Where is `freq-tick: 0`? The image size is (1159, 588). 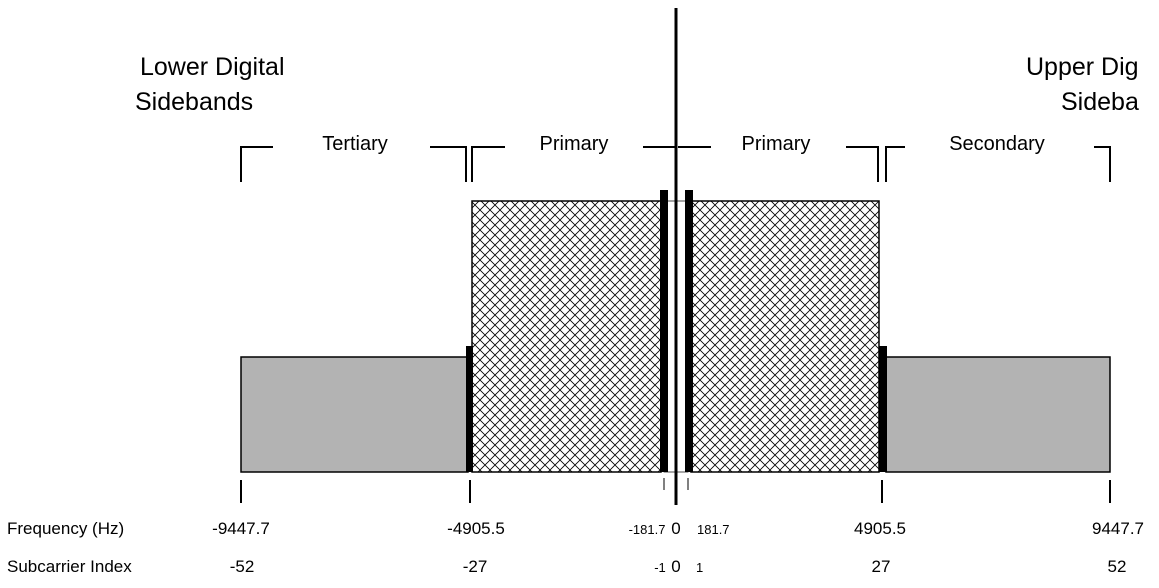 freq-tick: 0 is located at coordinates (675, 528).